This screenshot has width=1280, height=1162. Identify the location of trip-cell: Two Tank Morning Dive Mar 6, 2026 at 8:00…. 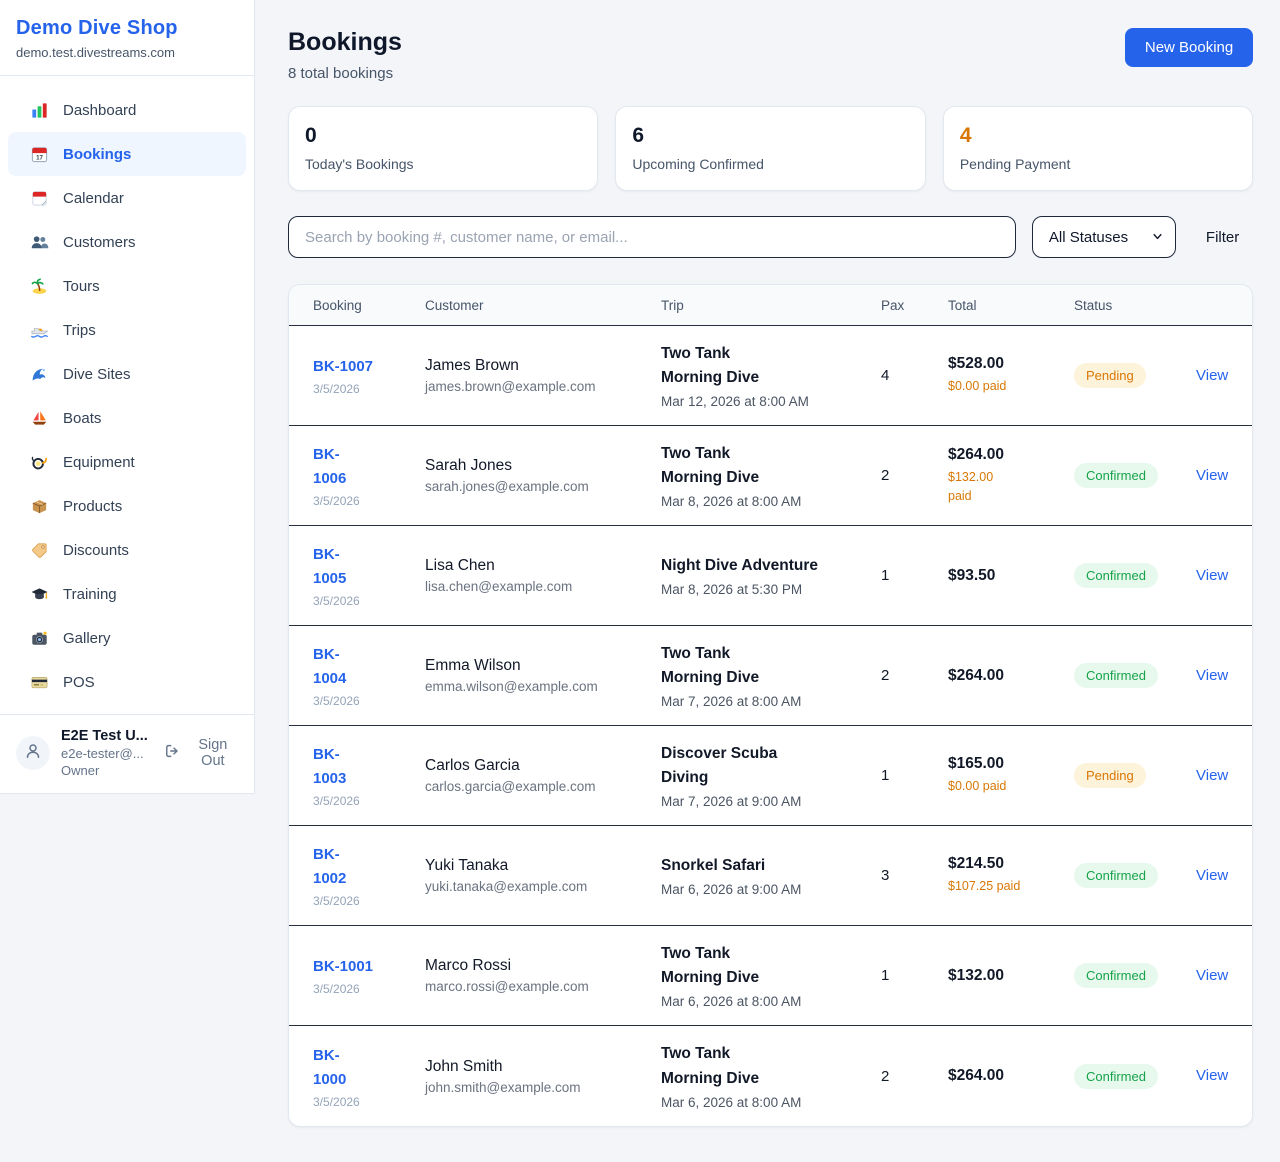
(771, 975).